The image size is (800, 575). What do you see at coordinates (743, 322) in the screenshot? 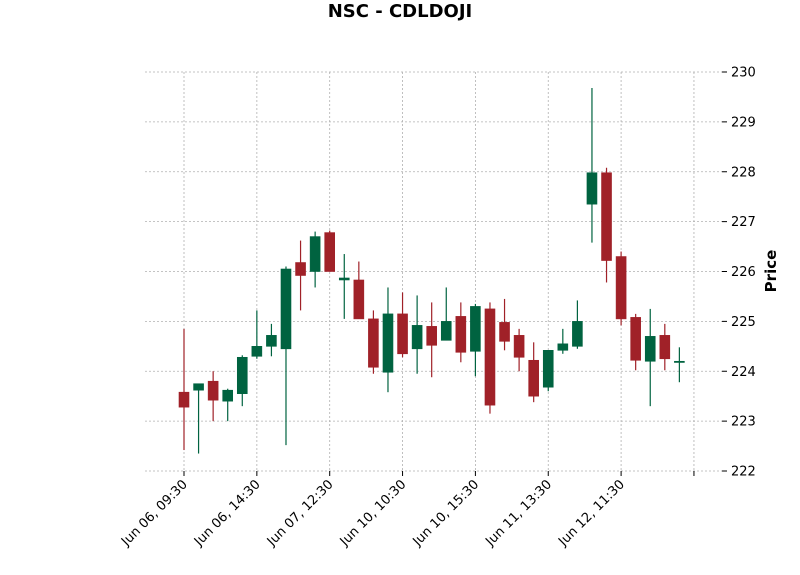
I see `y-tick-label: 225` at bounding box center [743, 322].